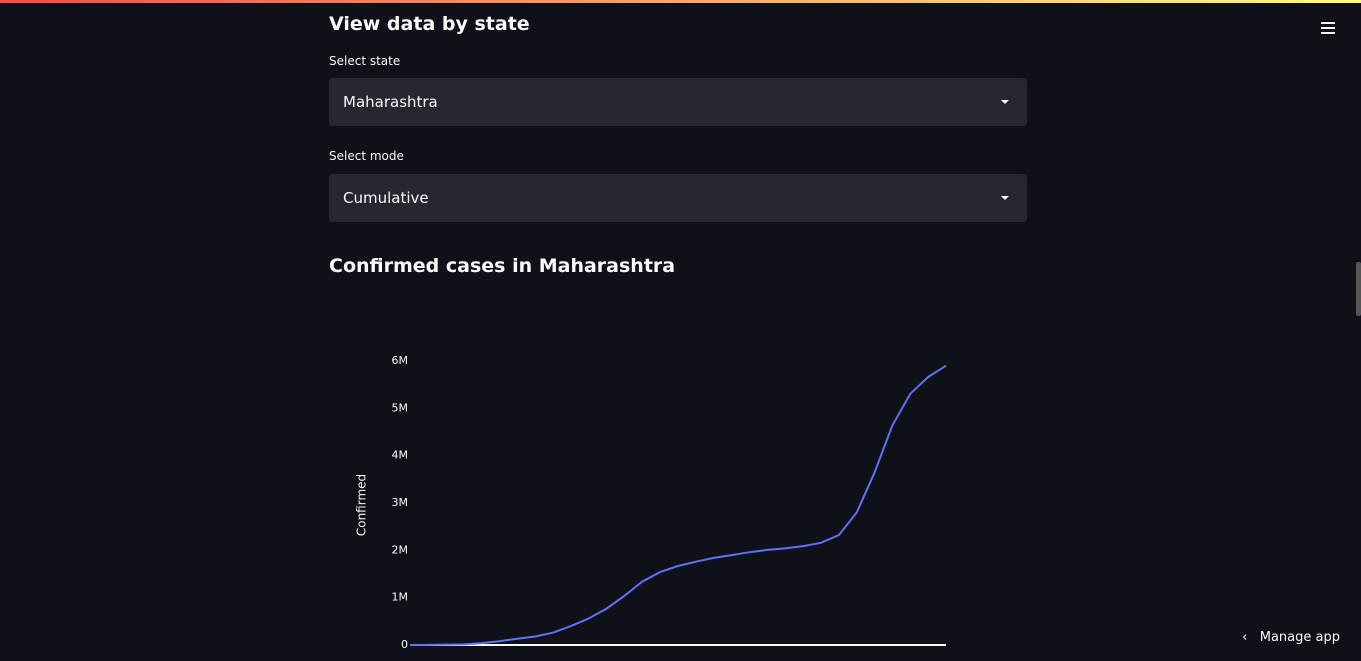 The image size is (1361, 661). I want to click on scrollbar, so click(1358, 289).